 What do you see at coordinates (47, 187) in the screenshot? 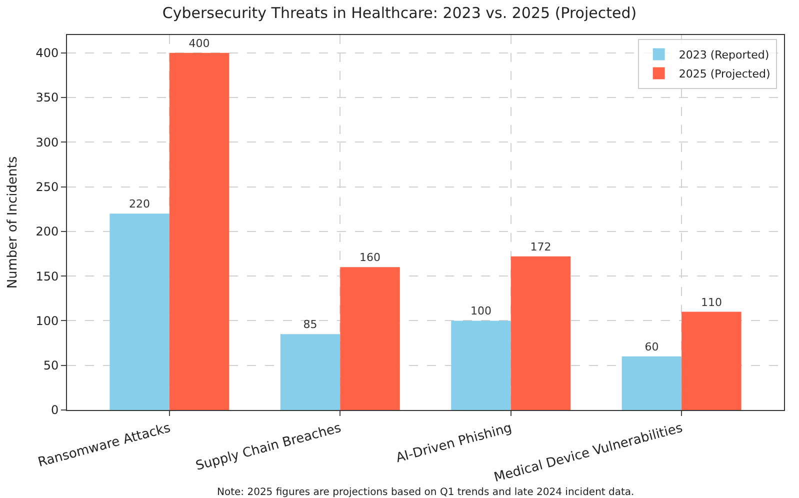
I see `y-tick-label: 250` at bounding box center [47, 187].